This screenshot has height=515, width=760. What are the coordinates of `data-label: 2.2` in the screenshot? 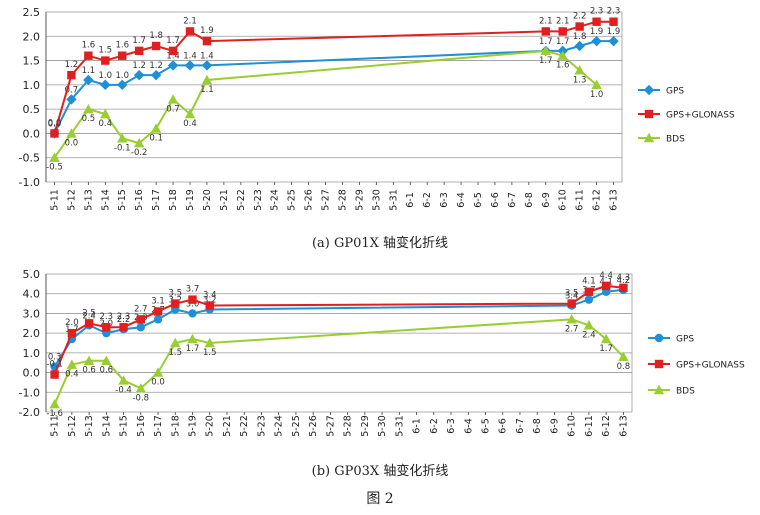 It's located at (580, 17).